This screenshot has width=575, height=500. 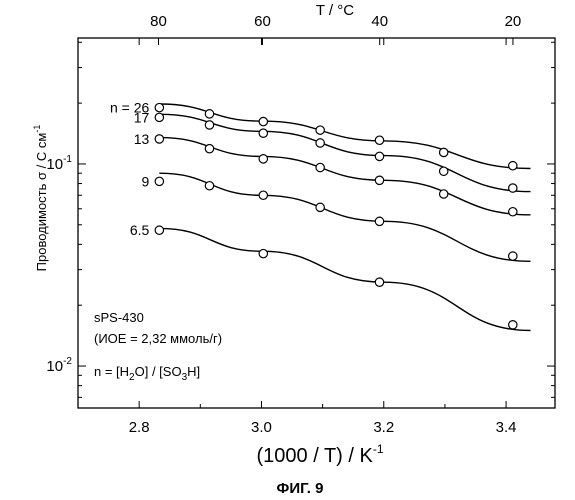 I want to click on y-axis-title: Проводимость σ / С см-1, so click(x=40, y=198).